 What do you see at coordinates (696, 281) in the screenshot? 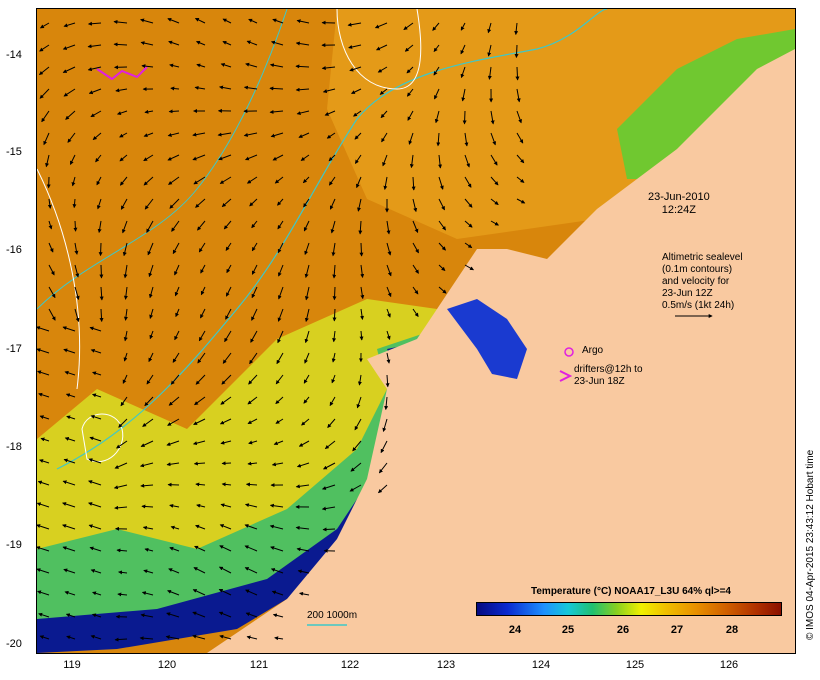
I see `sealevel-line: and velocity for` at bounding box center [696, 281].